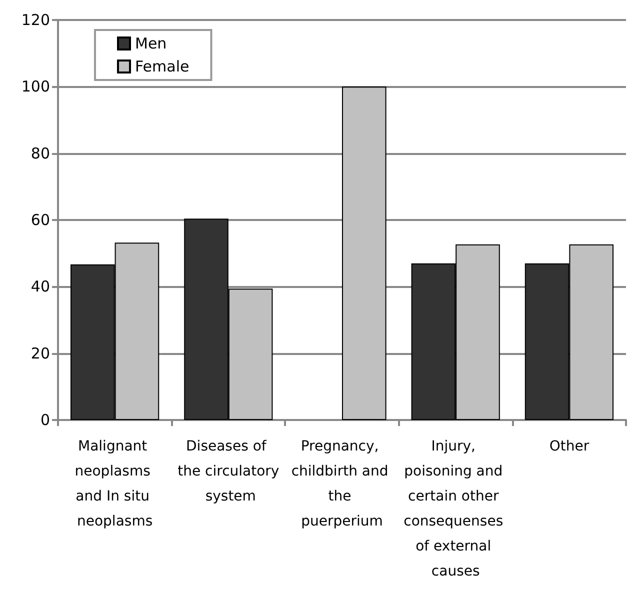  Describe the element at coordinates (40, 287) in the screenshot. I see `y-tick-label: 40` at that location.